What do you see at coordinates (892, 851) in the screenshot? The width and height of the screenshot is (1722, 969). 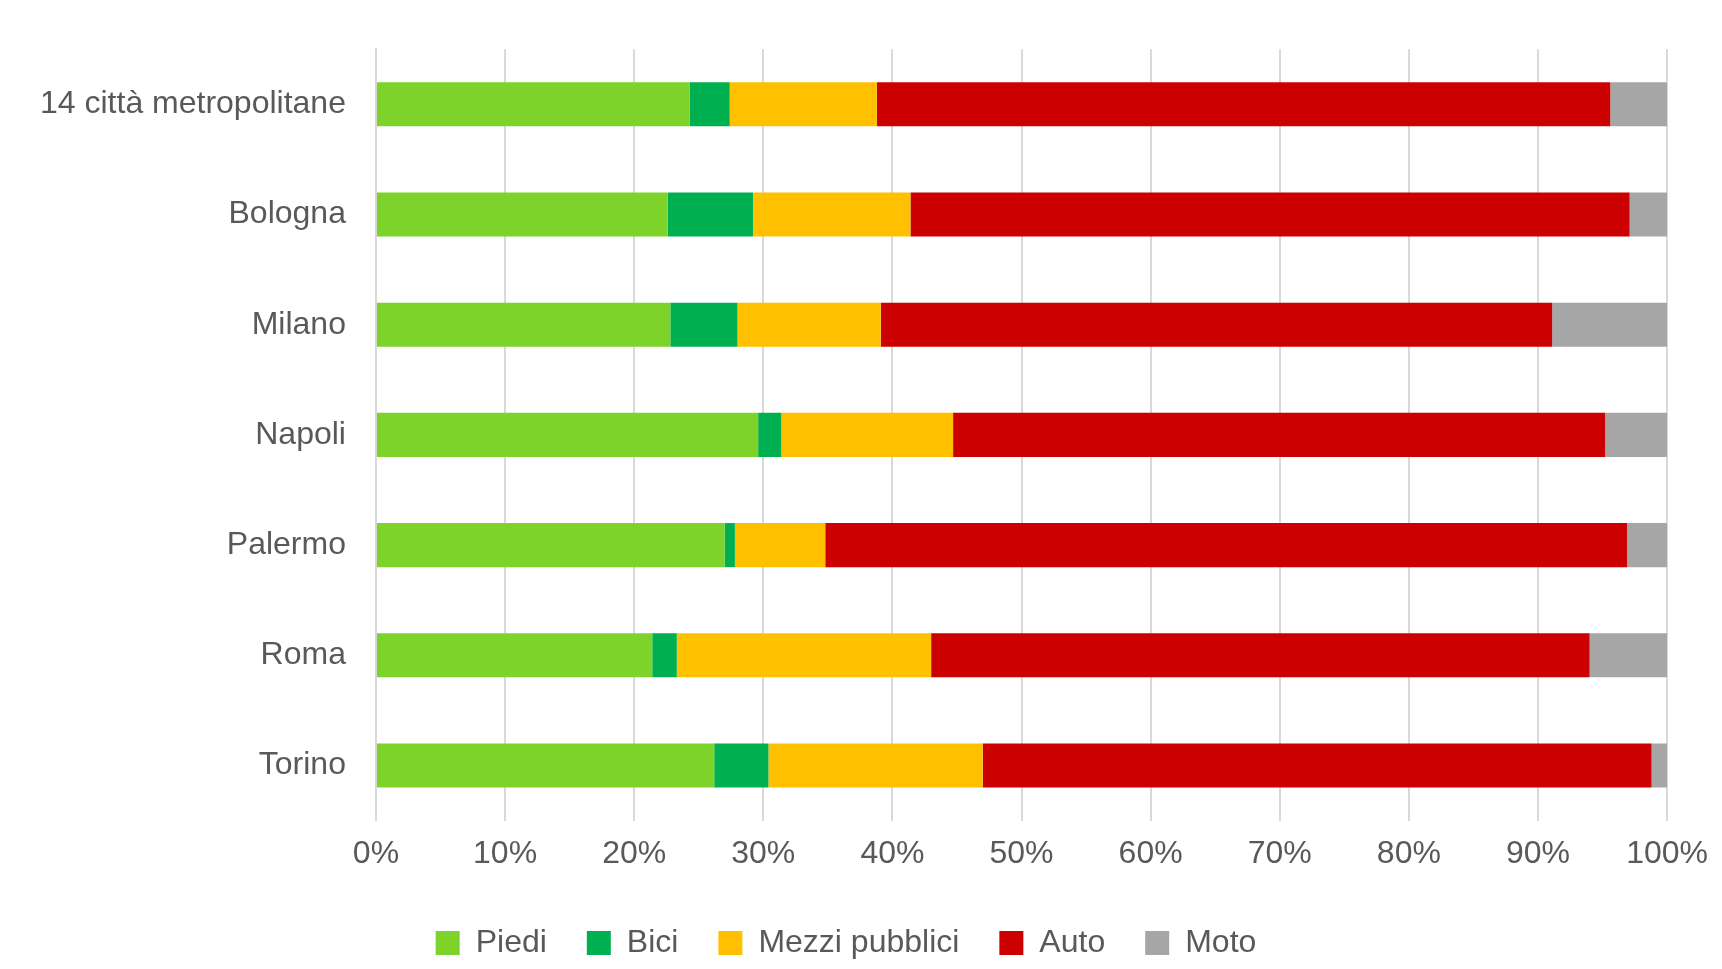 I see `x-tick-label: 40%` at bounding box center [892, 851].